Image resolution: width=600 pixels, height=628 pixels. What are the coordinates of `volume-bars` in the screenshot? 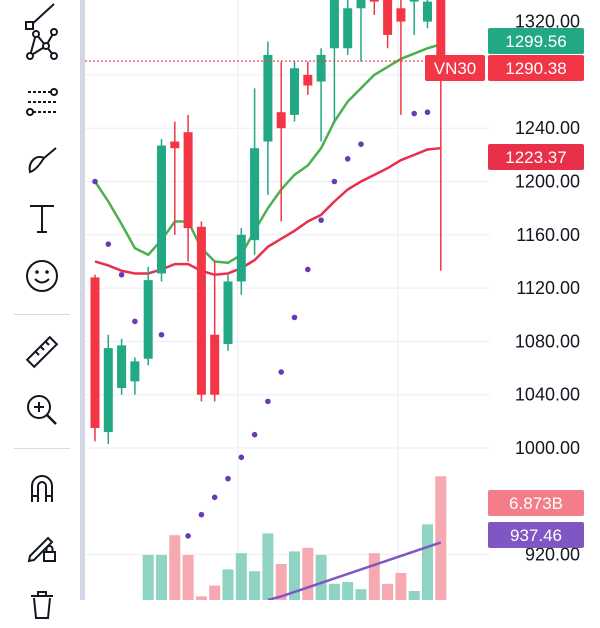 It's located at (294, 538).